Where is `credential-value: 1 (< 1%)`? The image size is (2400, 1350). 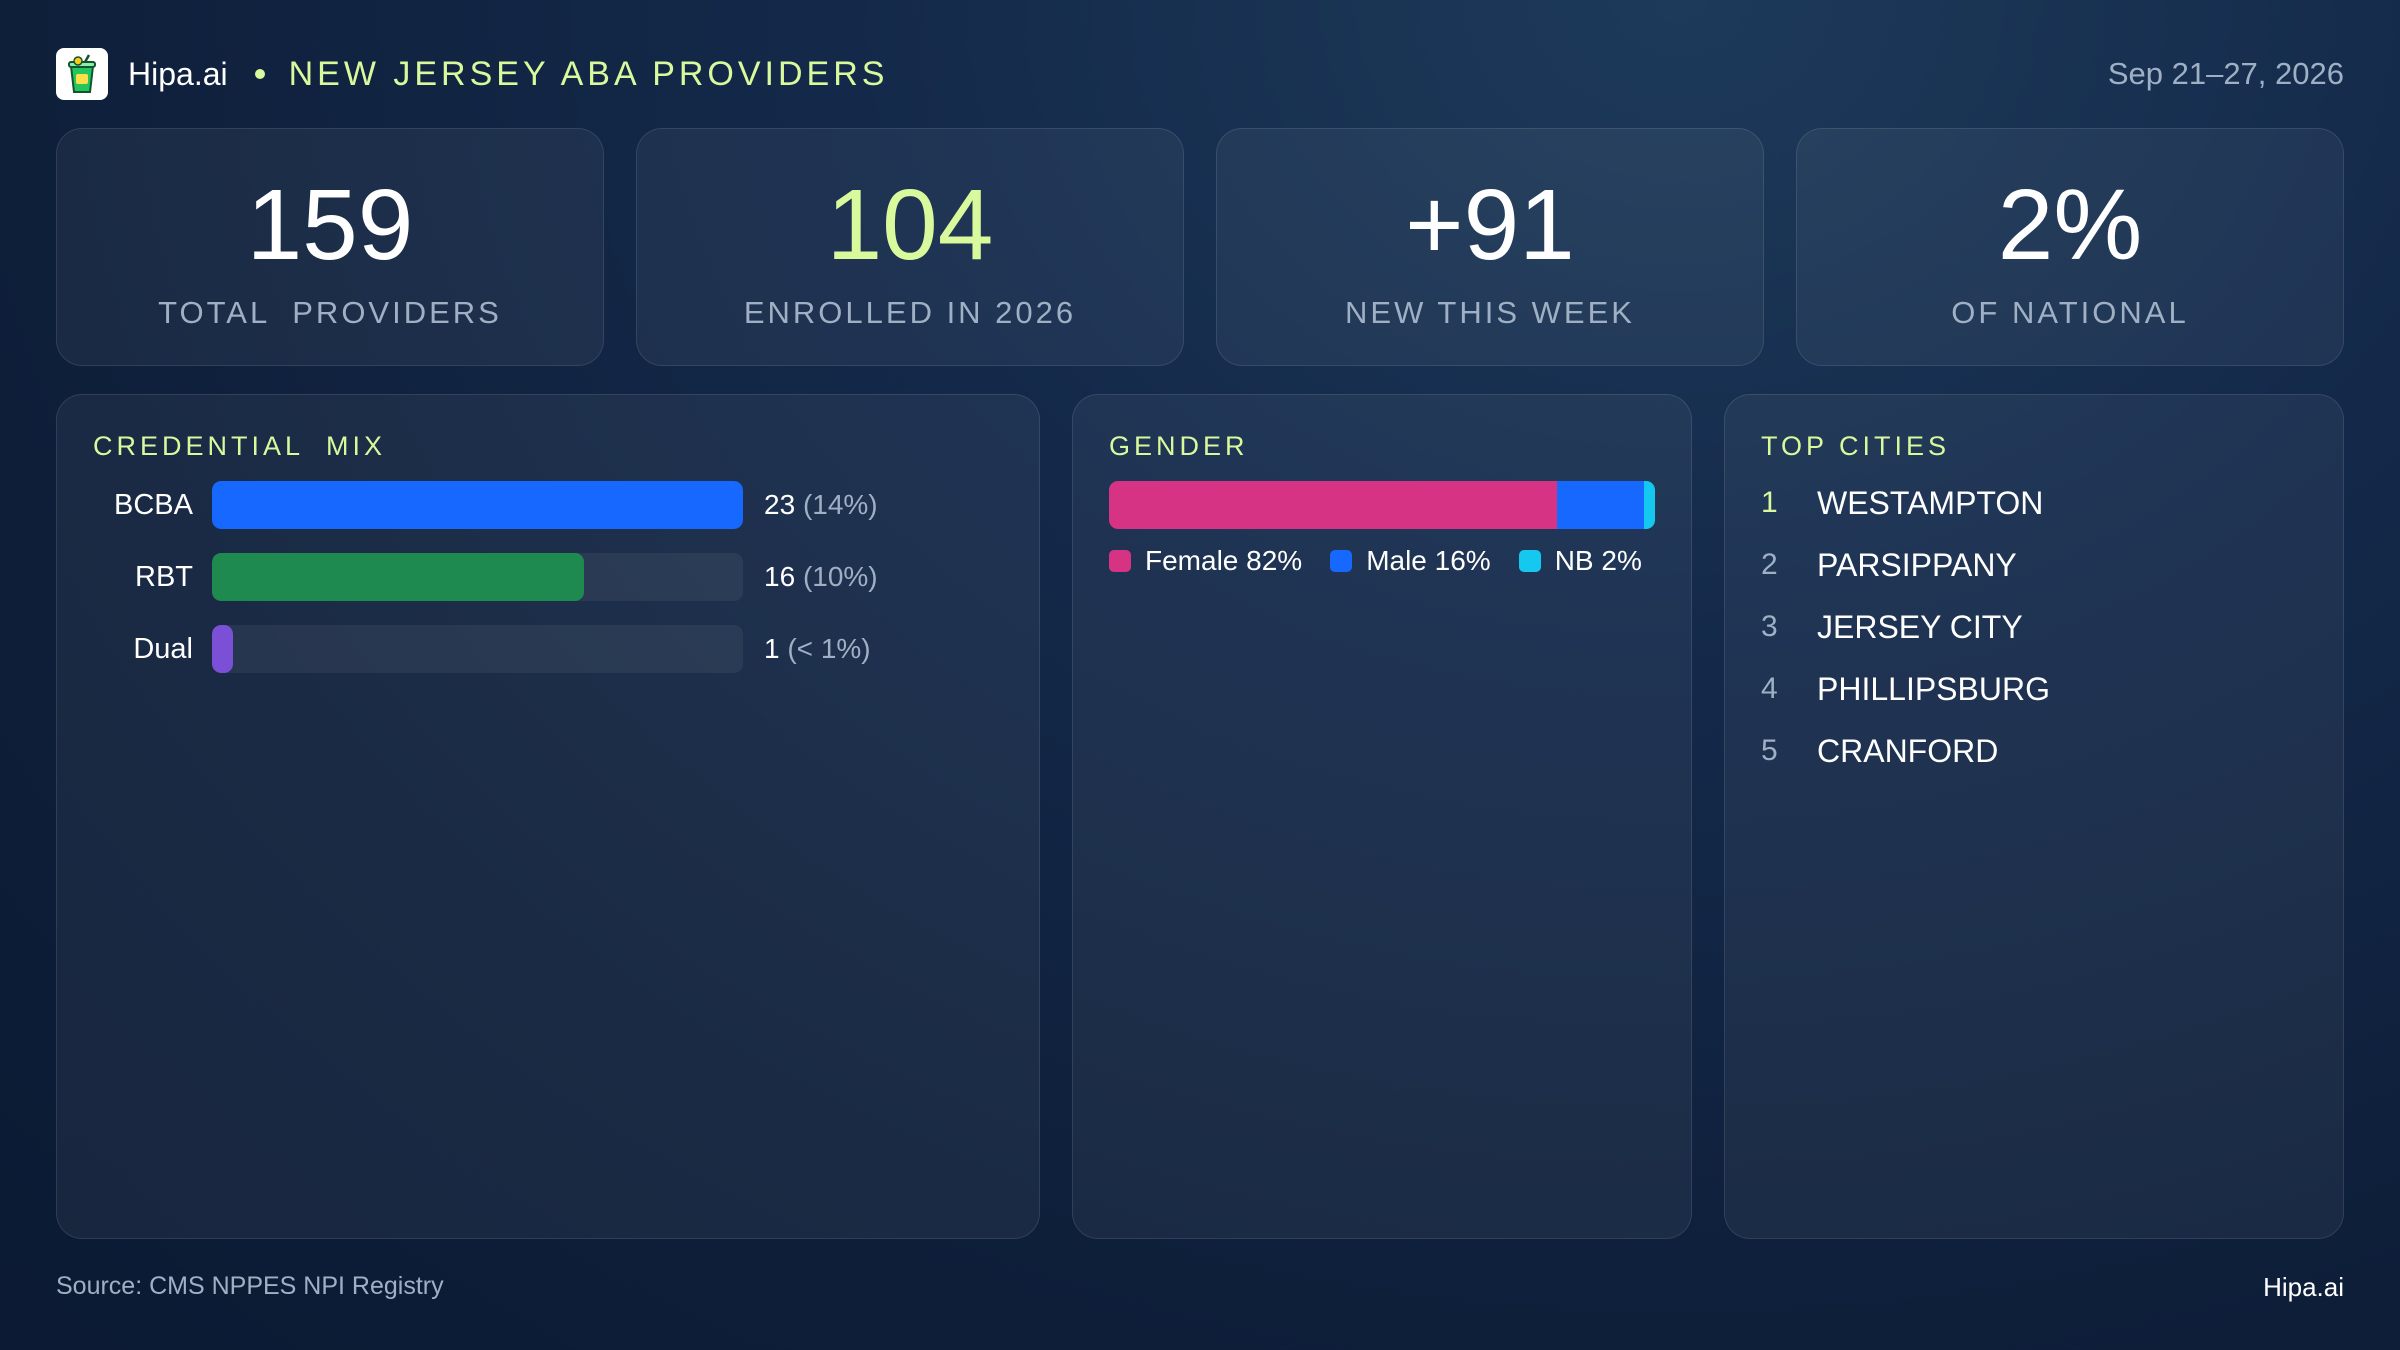 credential-value: 1 (< 1%) is located at coordinates (817, 649).